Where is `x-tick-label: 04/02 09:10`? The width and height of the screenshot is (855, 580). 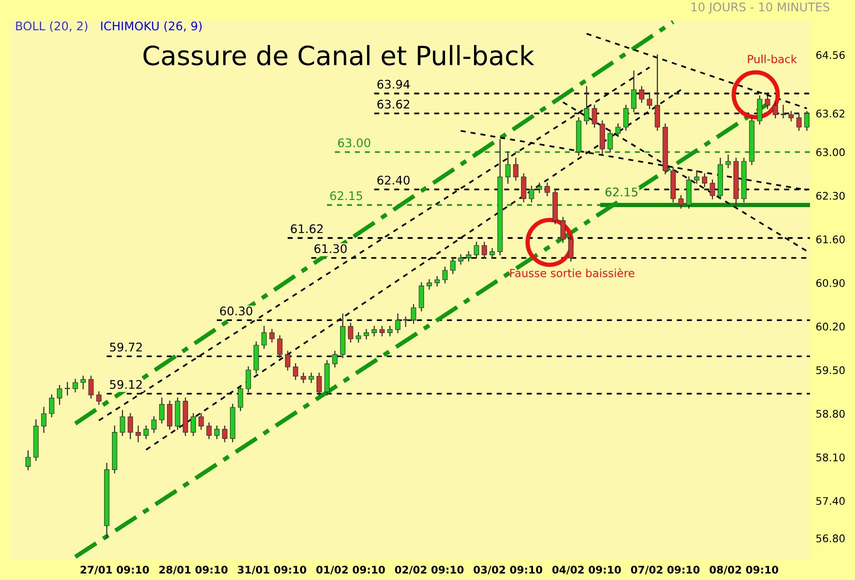 x-tick-label: 04/02 09:10 is located at coordinates (586, 570).